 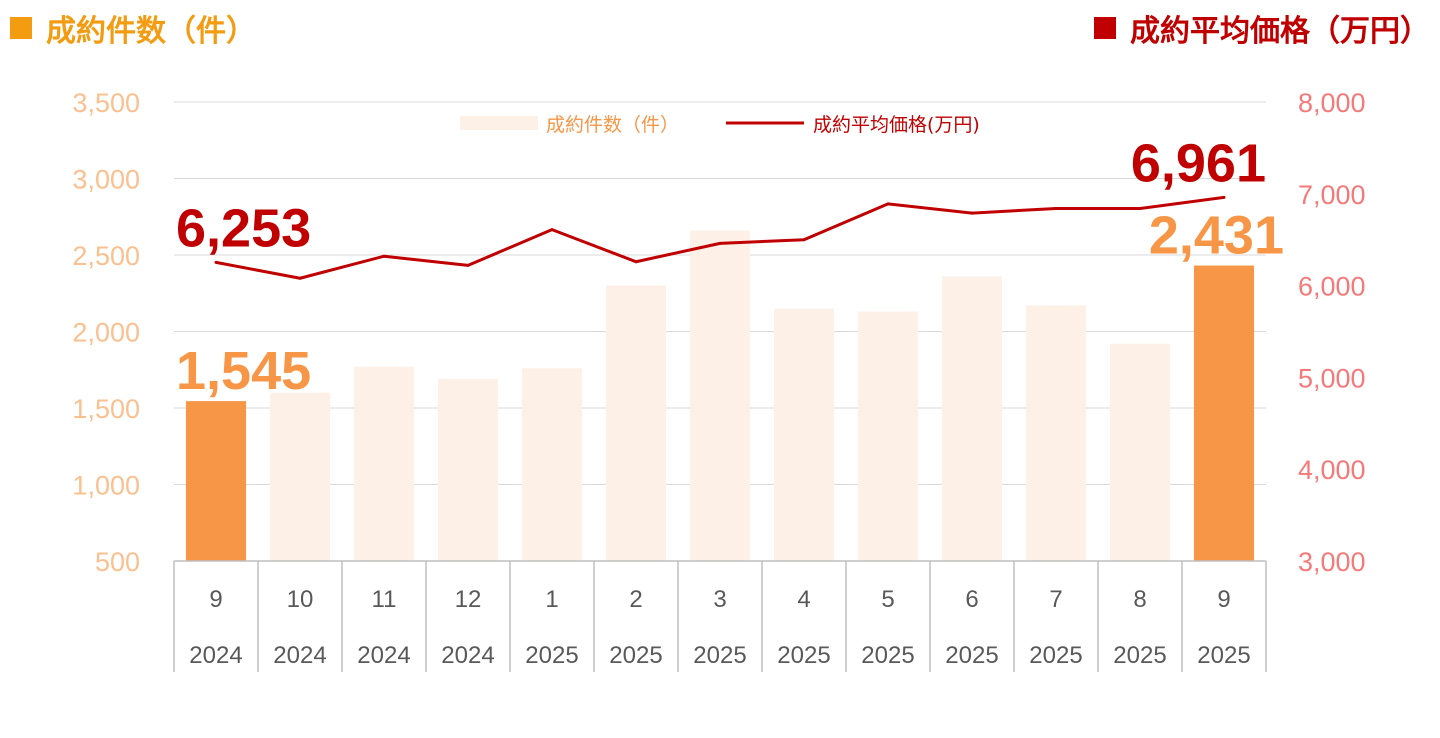 What do you see at coordinates (1332, 287) in the screenshot?
I see `right-axis-tick-label: 6,000` at bounding box center [1332, 287].